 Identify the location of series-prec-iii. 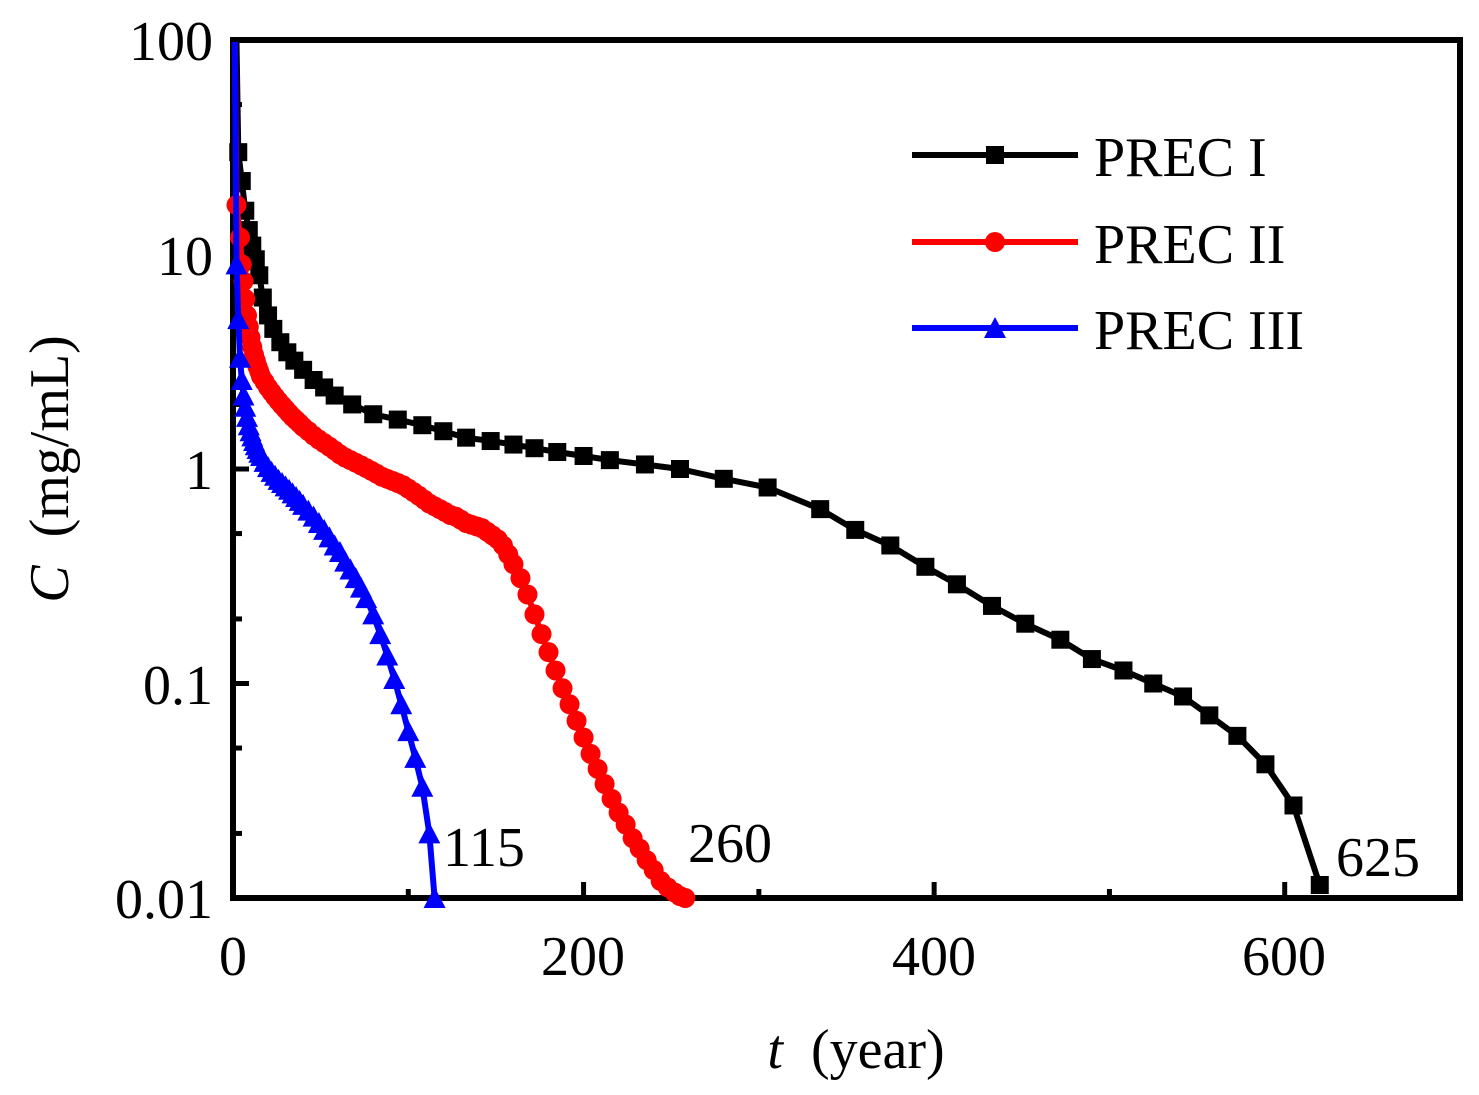
(335, 474).